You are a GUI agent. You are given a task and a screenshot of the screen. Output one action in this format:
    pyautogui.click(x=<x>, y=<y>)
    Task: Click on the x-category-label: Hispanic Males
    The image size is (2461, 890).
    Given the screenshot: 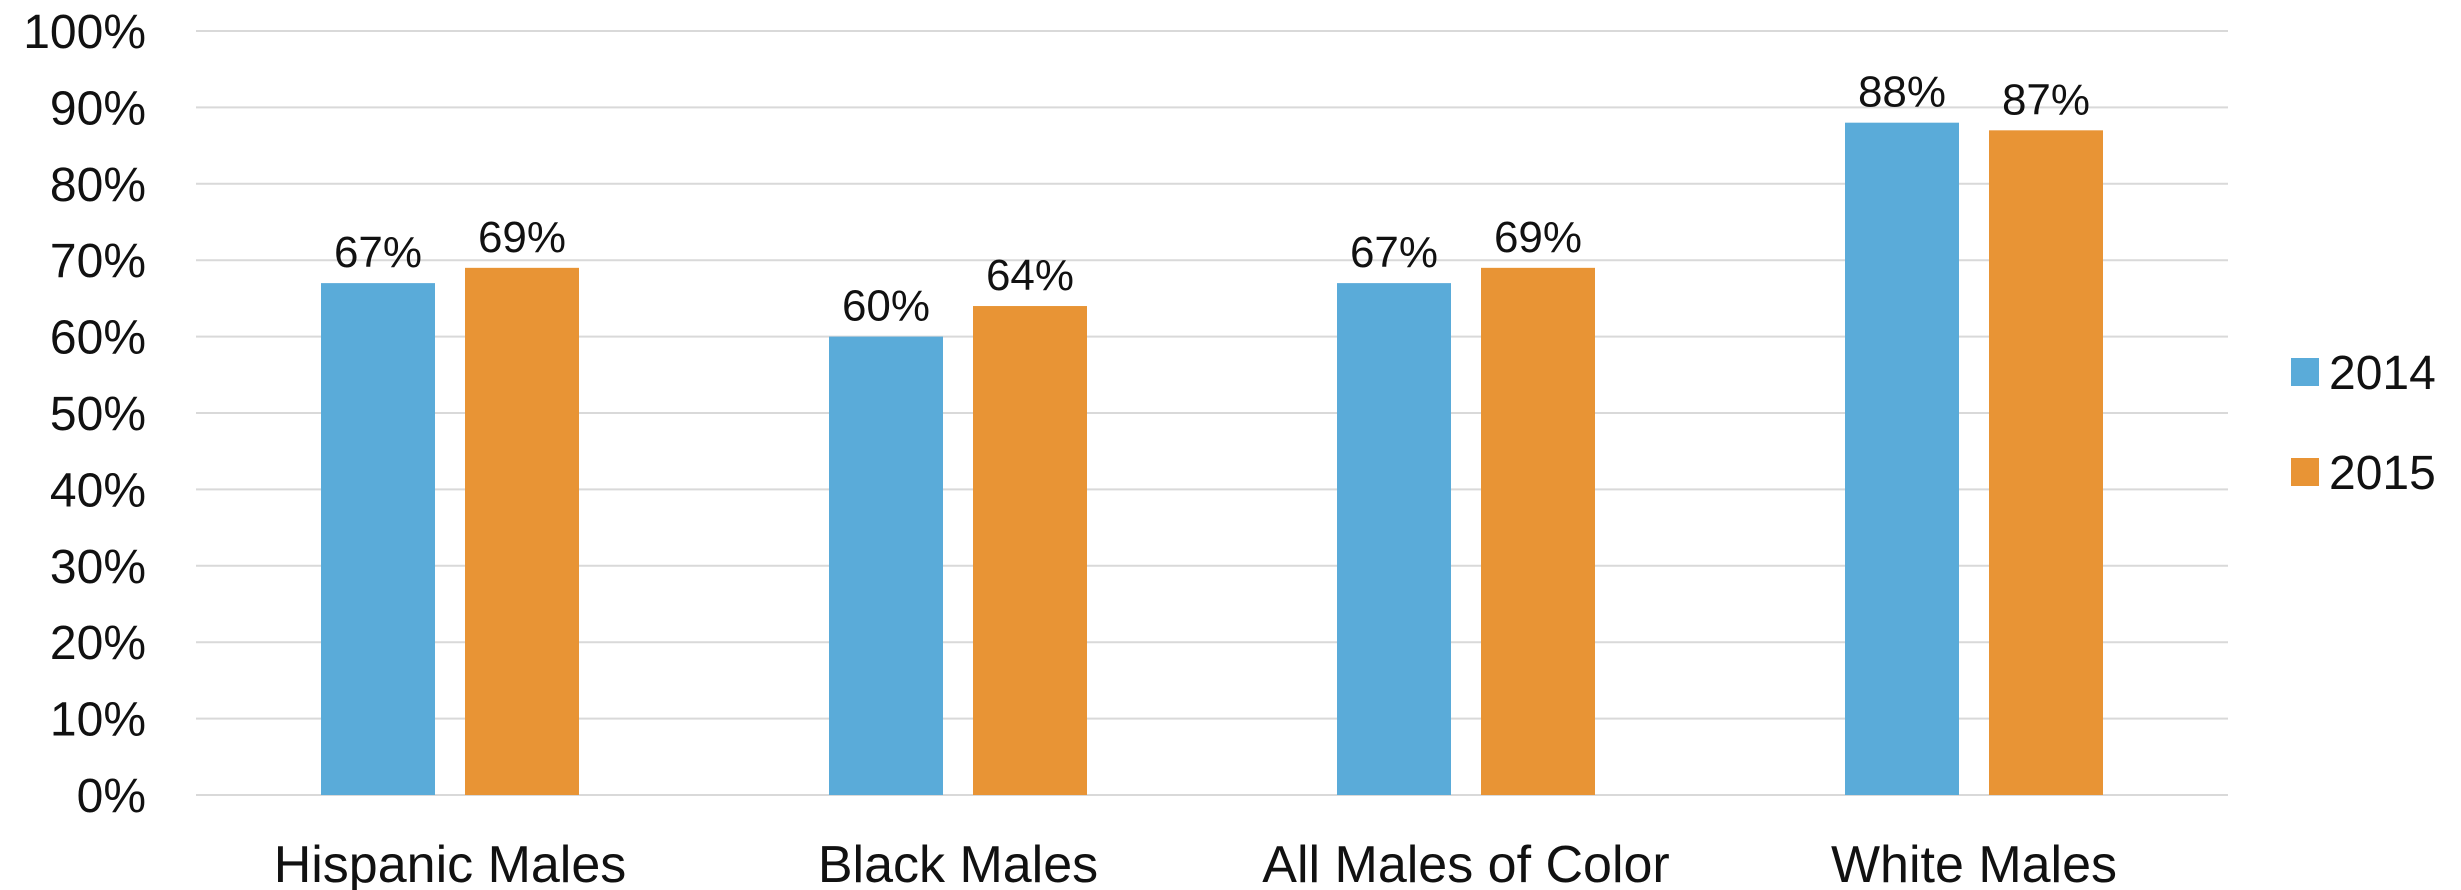 What is the action you would take?
    pyautogui.click(x=450, y=863)
    